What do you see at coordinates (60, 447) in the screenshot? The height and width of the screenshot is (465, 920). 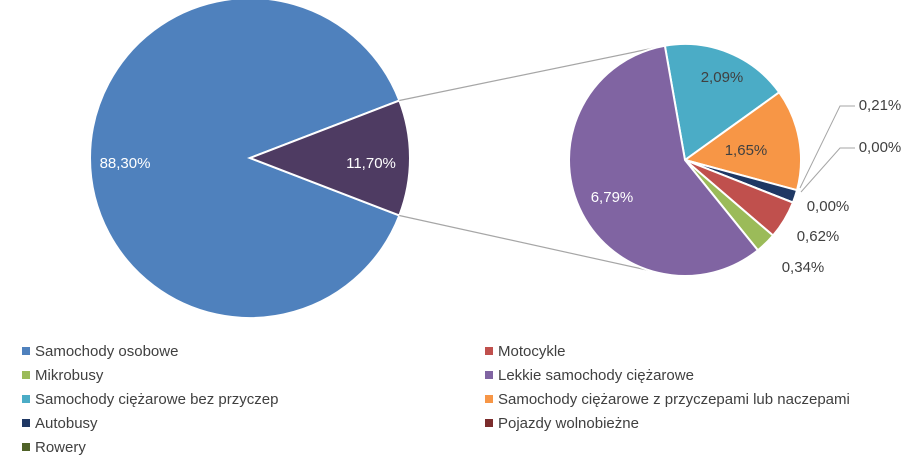 I see `legend-label: Rowery` at bounding box center [60, 447].